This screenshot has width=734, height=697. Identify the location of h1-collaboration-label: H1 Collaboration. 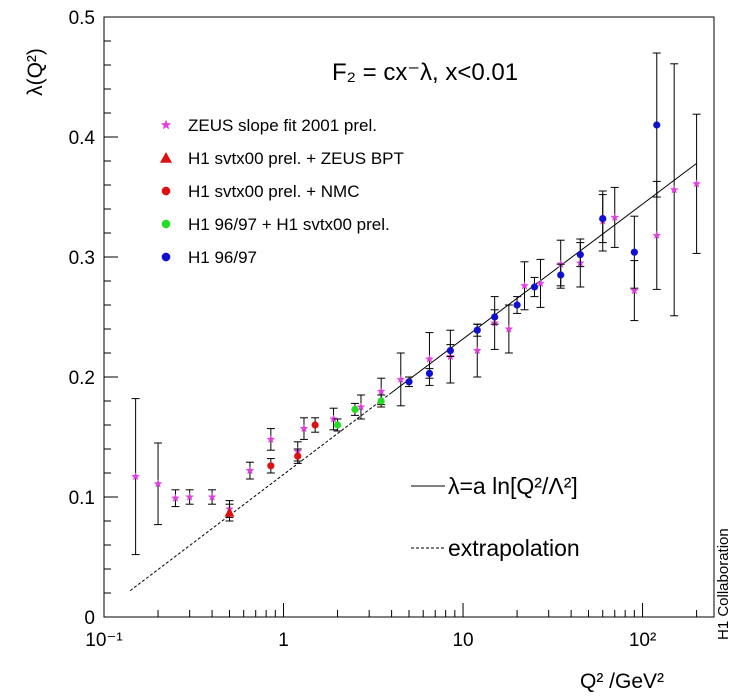
(723, 584).